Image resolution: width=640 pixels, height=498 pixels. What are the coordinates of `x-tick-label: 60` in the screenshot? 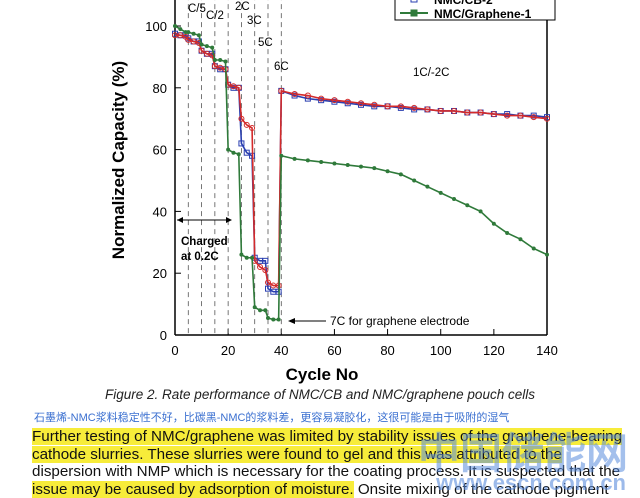 It's located at (334, 350).